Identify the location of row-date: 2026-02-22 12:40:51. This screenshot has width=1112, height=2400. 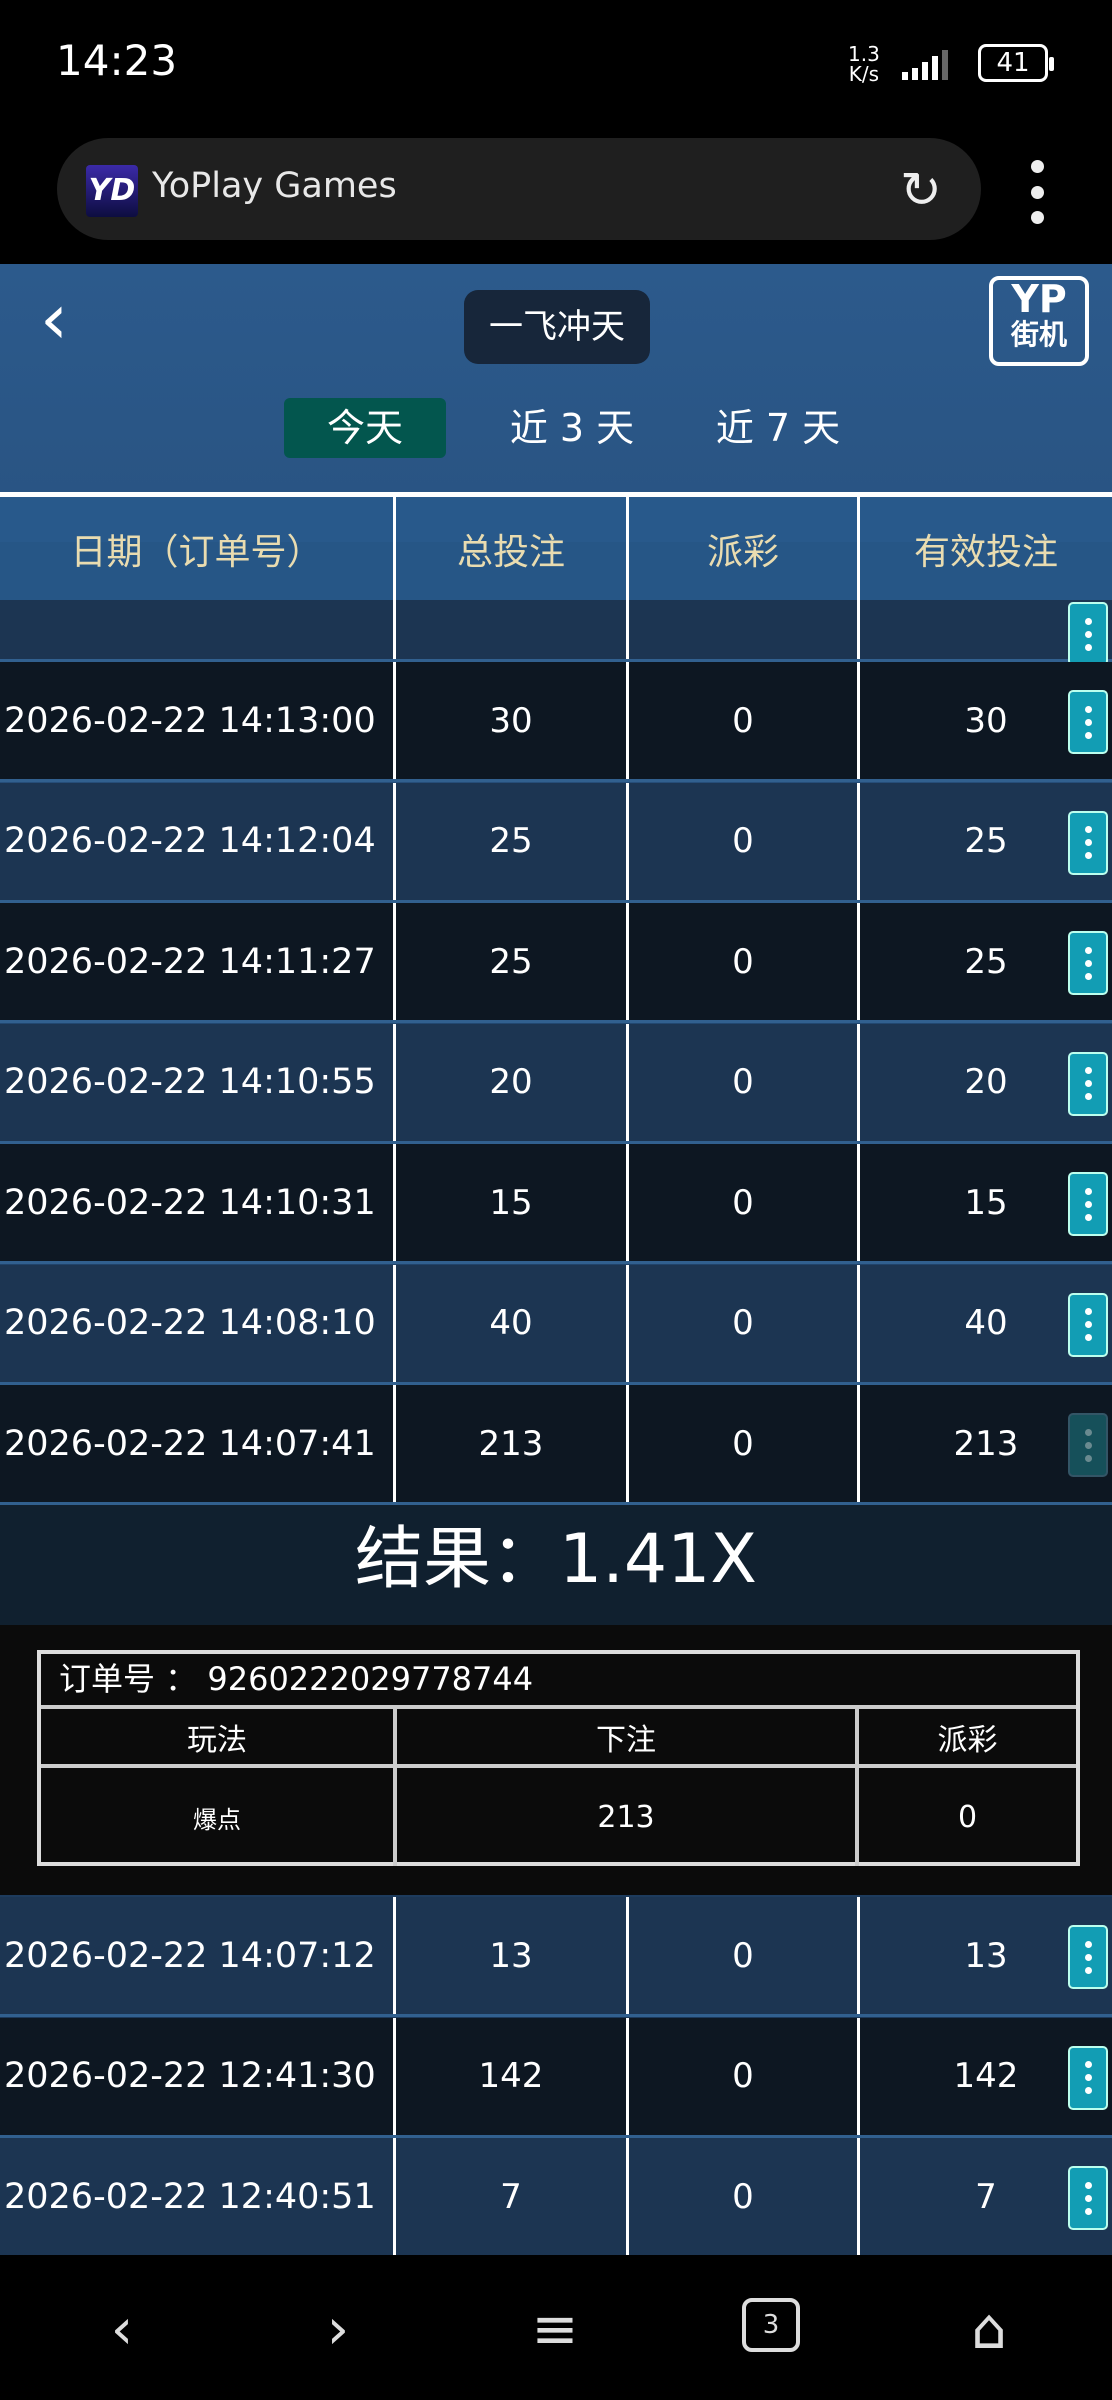
(198, 2196).